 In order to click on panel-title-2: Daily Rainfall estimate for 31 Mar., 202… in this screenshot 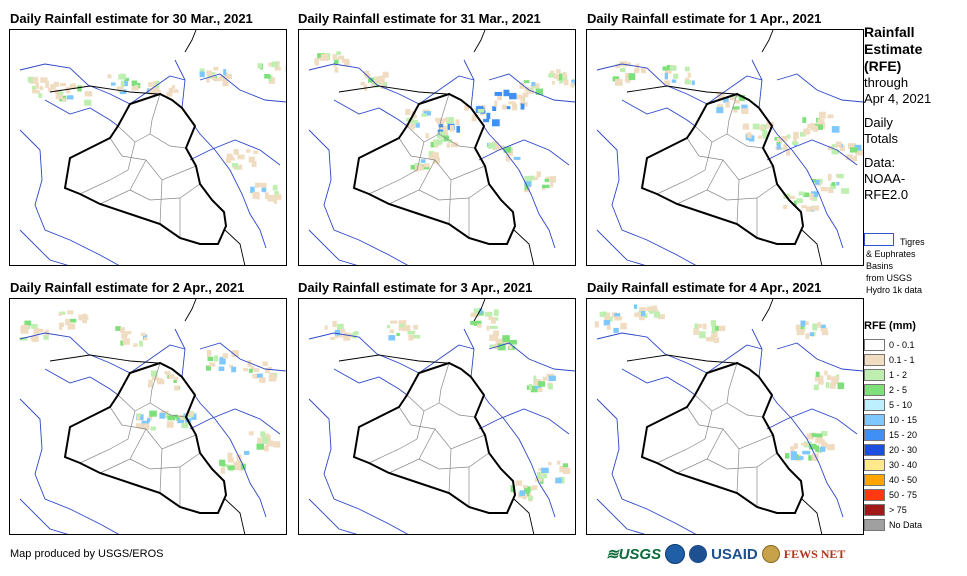, I will do `click(419, 18)`.